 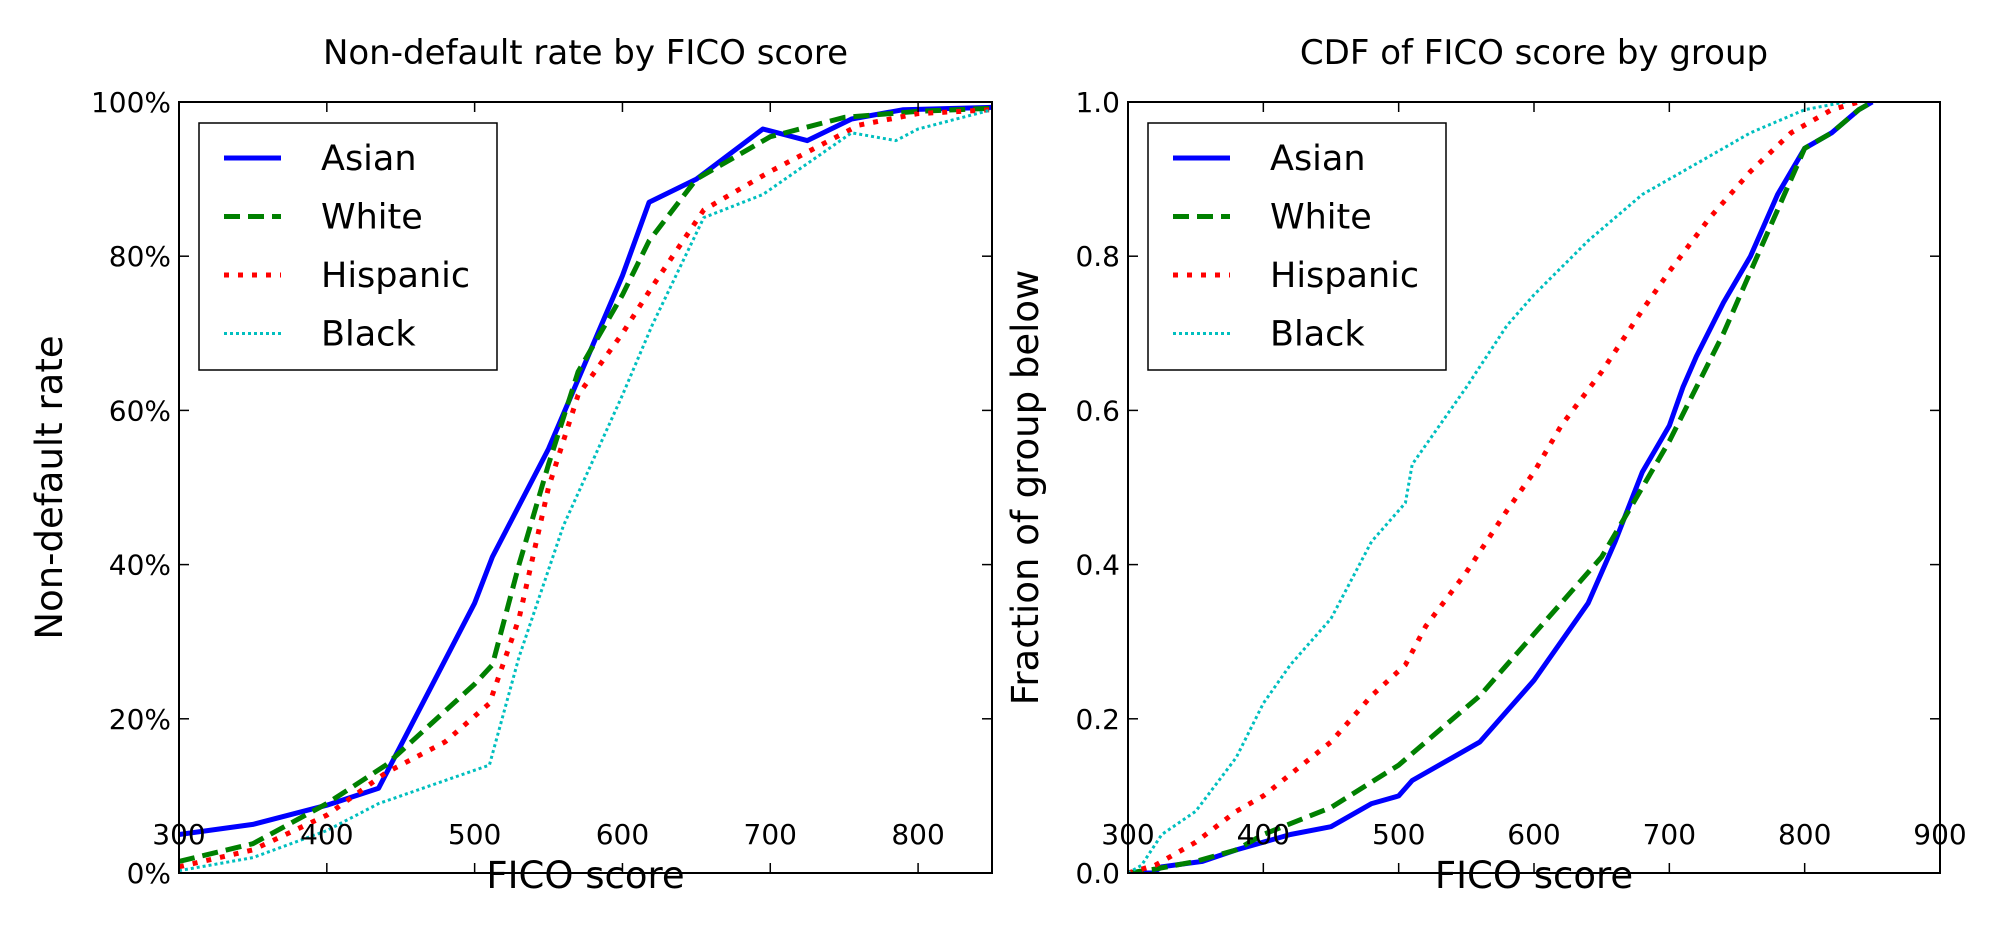 What do you see at coordinates (1534, 53) in the screenshot?
I see `chart-title: CDF of FICO score by group` at bounding box center [1534, 53].